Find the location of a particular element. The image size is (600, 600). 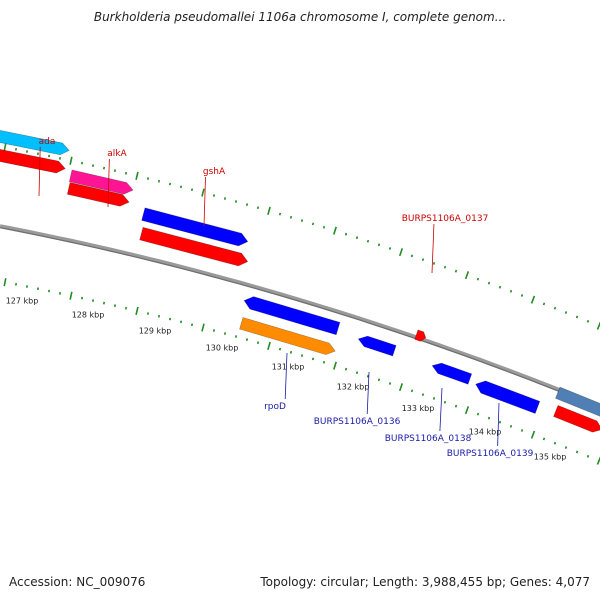

gene-alkA is located at coordinates (101, 182).